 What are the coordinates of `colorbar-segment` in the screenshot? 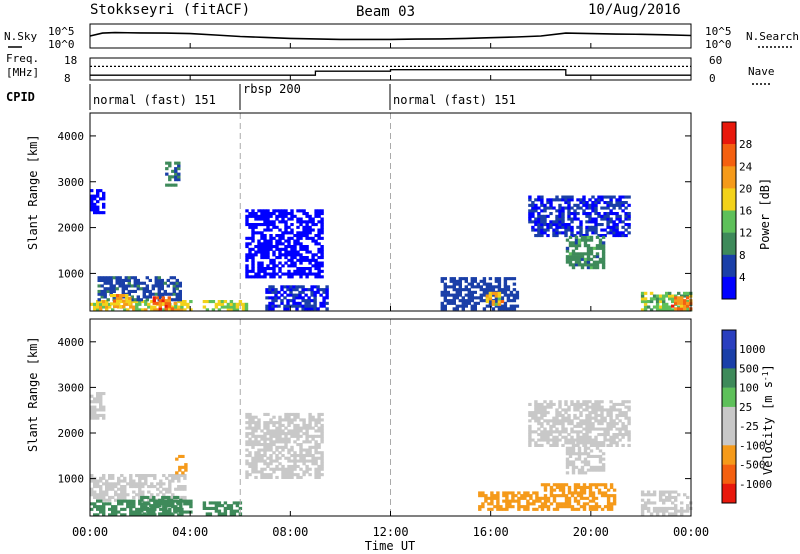 It's located at (729, 378).